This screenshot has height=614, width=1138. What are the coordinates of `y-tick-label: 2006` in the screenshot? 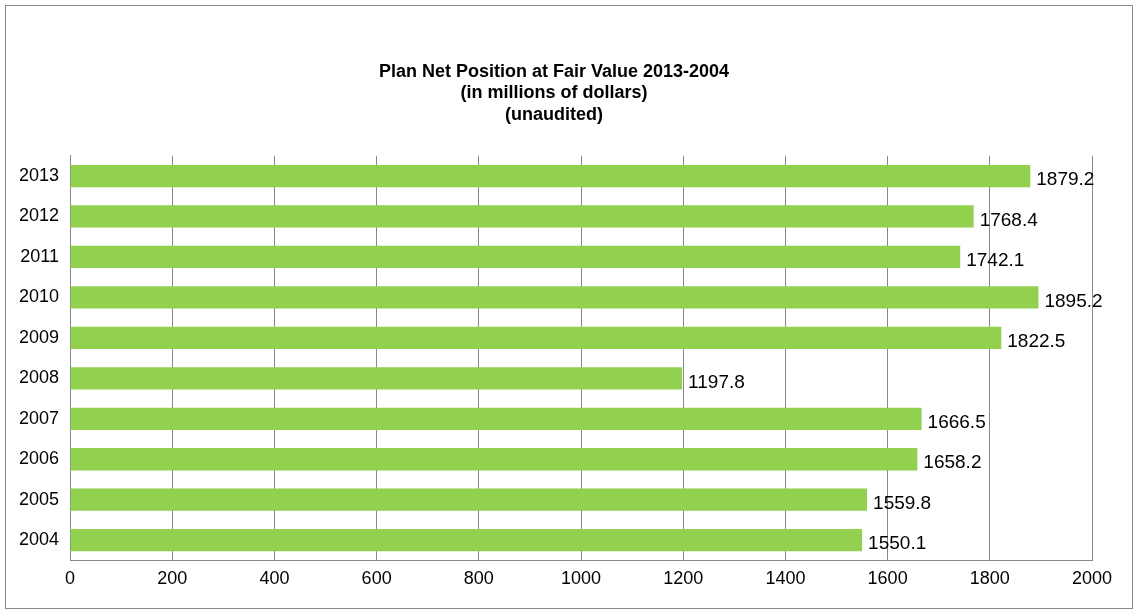 It's located at (39, 458).